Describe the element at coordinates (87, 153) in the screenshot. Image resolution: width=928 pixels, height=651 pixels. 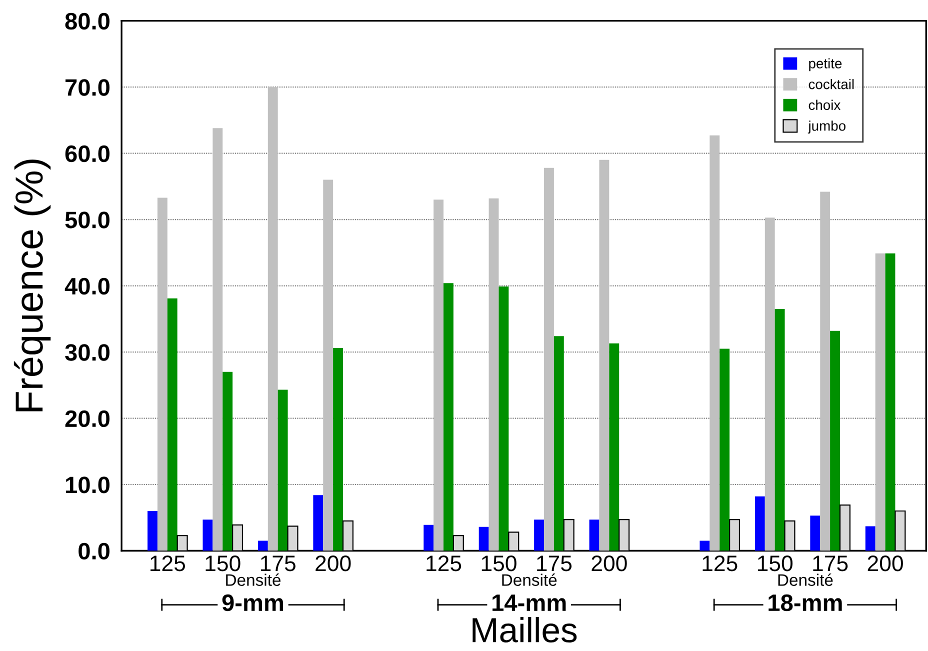
I see `y-tick-label: 60.0` at that location.